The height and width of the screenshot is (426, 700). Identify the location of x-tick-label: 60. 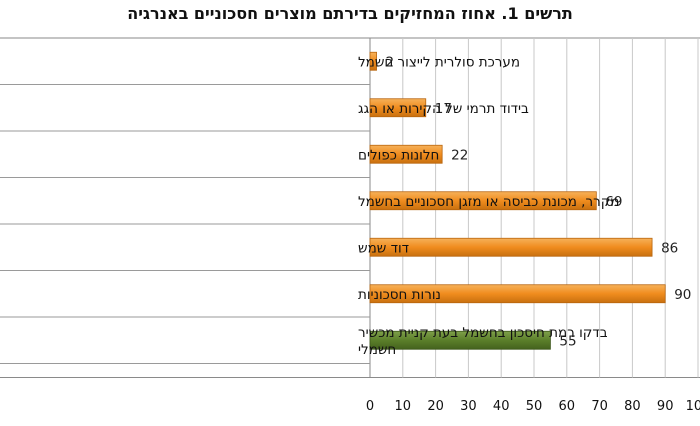
(567, 406).